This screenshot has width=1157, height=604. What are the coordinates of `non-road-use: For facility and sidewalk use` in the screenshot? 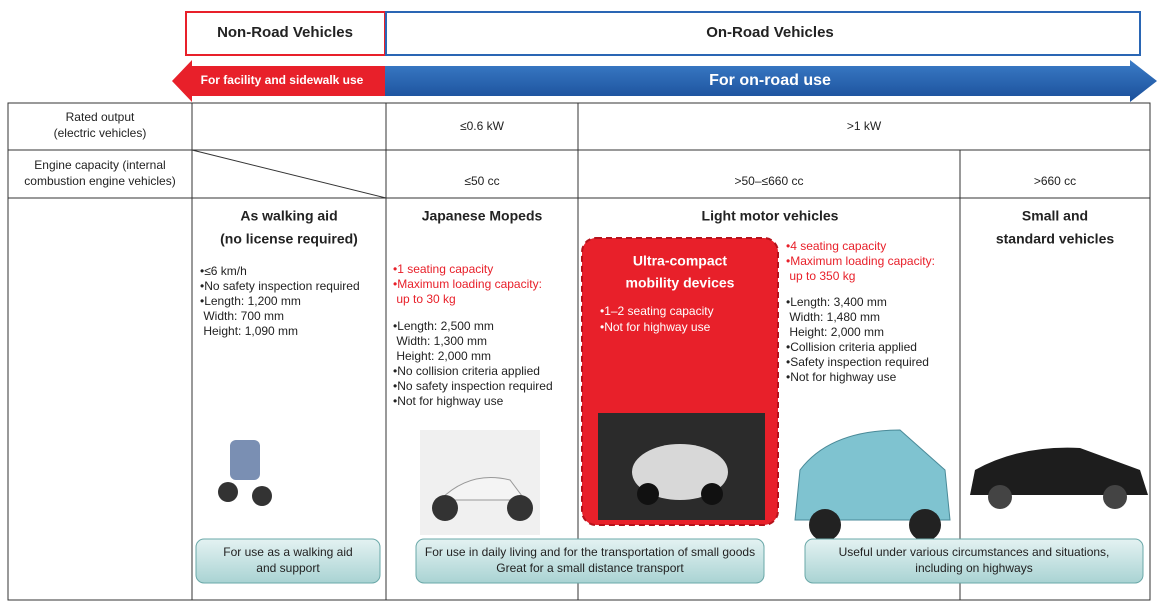 It's located at (282, 80).